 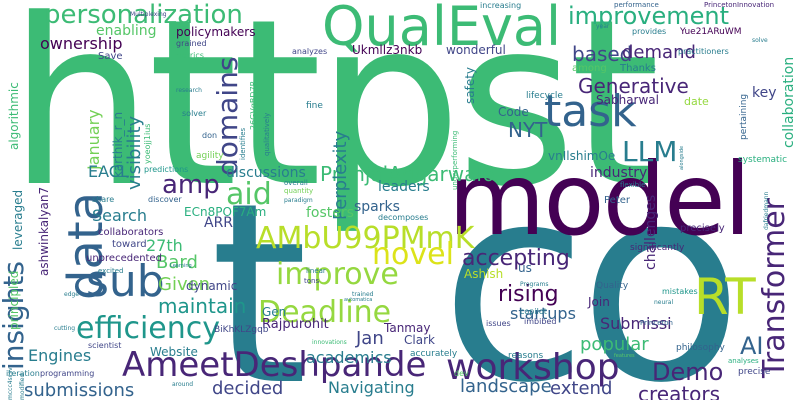 What do you see at coordinates (22, 386) in the screenshot?
I see `word: modified` at bounding box center [22, 386].